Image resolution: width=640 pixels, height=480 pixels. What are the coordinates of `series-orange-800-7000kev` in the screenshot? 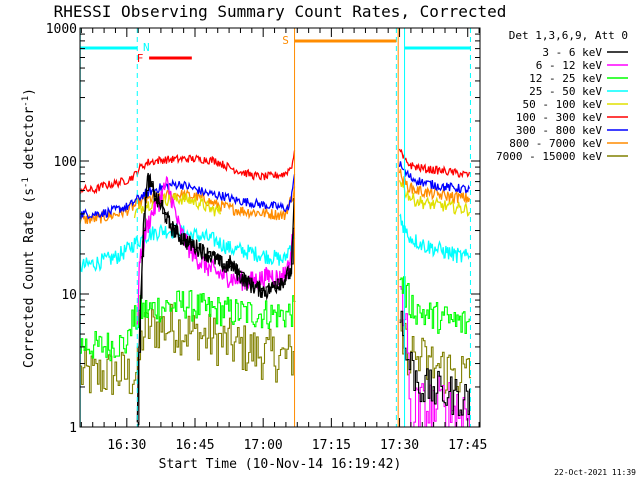 It's located at (187, 205).